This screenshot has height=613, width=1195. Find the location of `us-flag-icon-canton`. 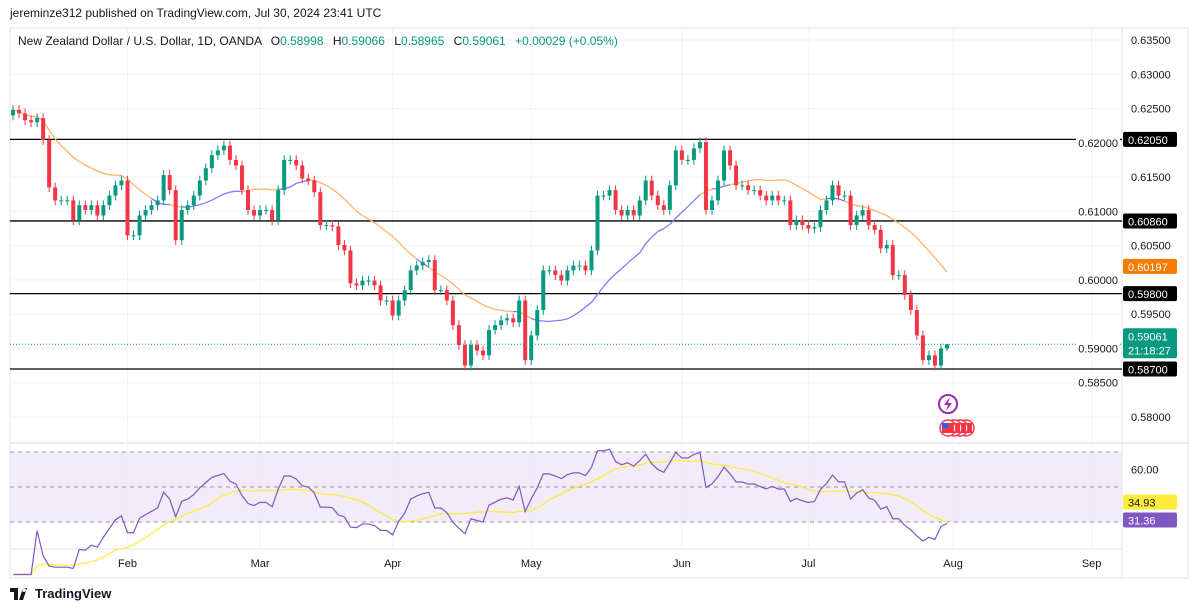

us-flag-icon-canton is located at coordinates (945, 425).